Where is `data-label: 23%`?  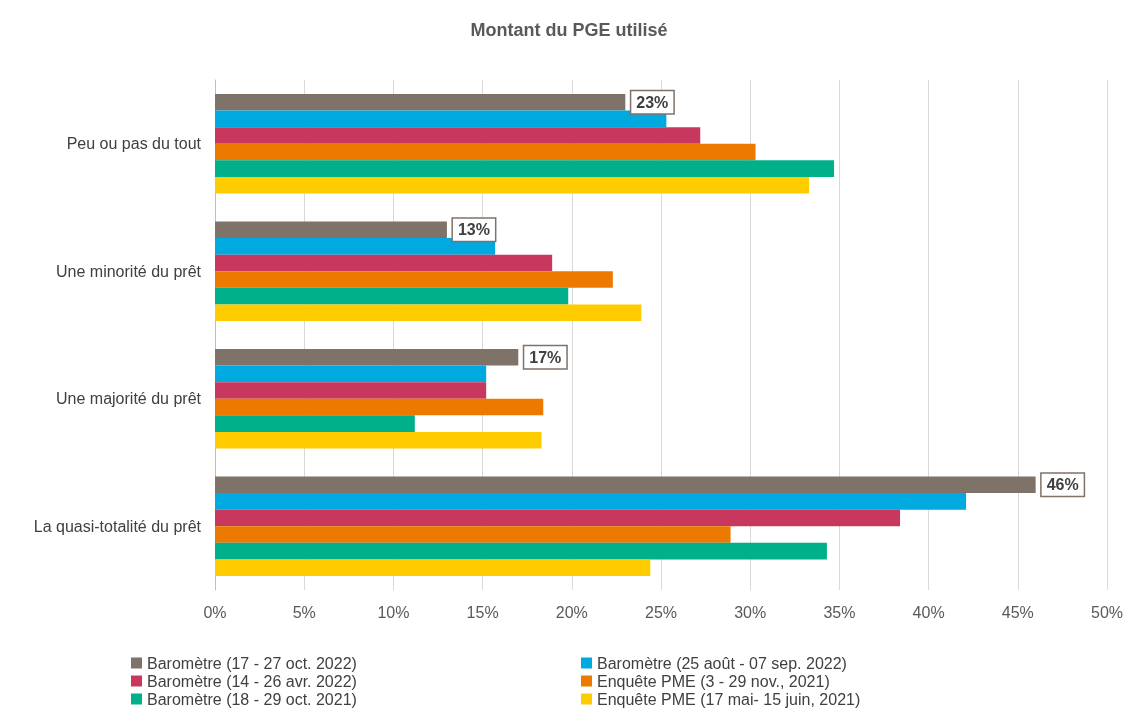
data-label: 23% is located at coordinates (652, 102).